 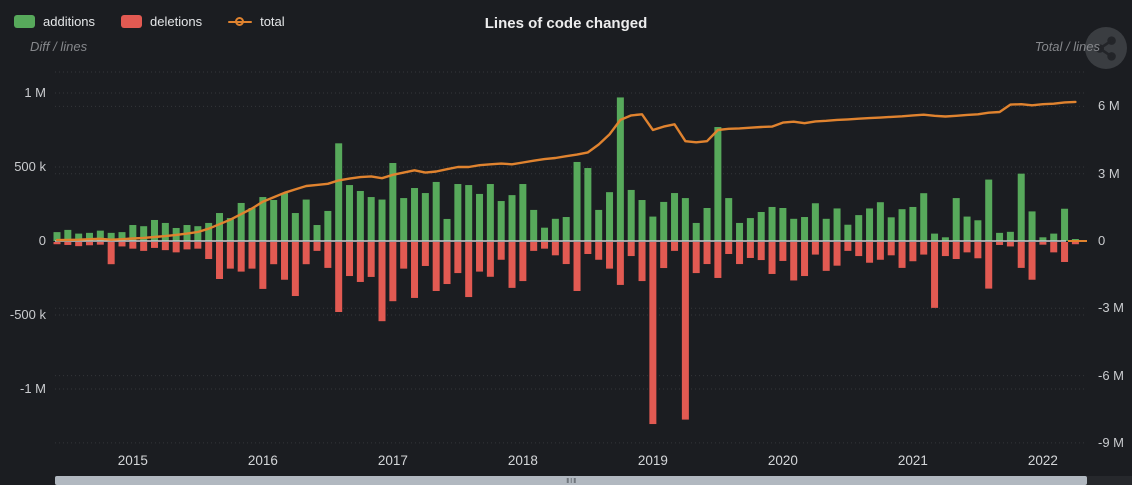 I want to click on chart-legend: additions deletions total, so click(x=149, y=21).